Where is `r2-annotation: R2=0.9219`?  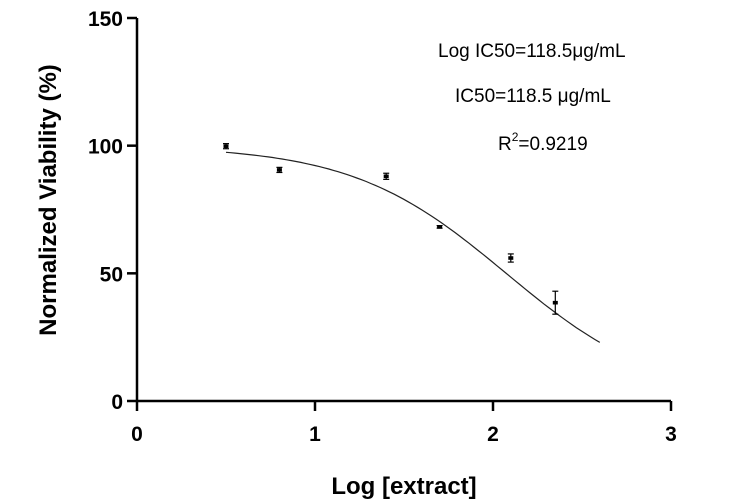
r2-annotation: R2=0.9219 is located at coordinates (543, 142).